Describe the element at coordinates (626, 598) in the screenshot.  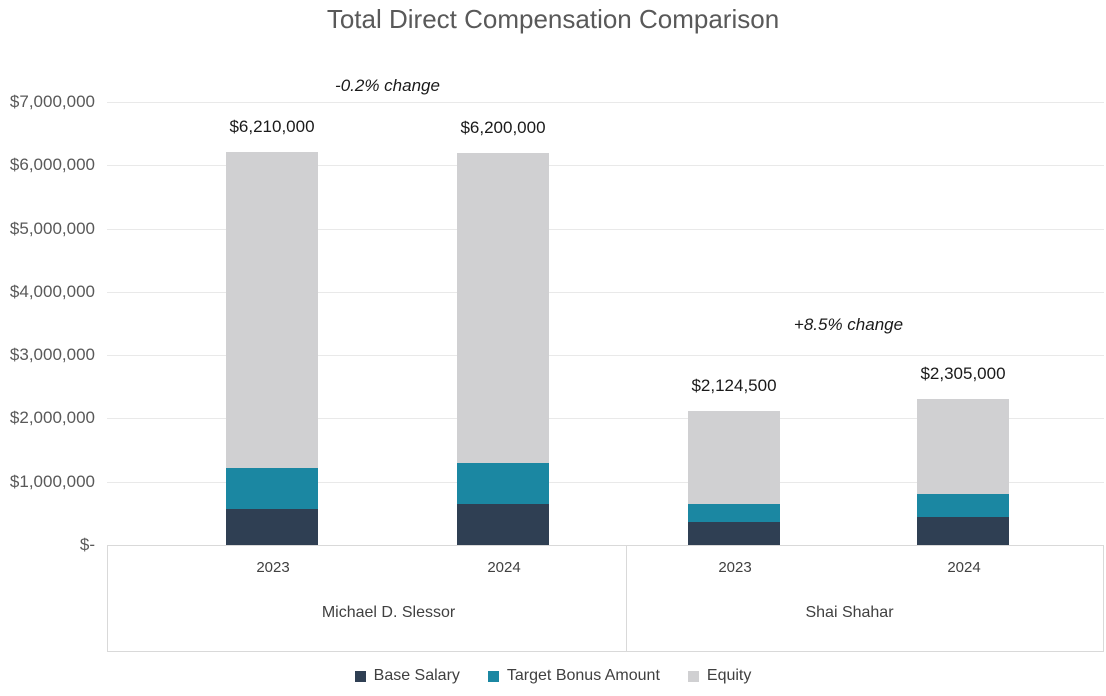
I see `category-group-divider` at that location.